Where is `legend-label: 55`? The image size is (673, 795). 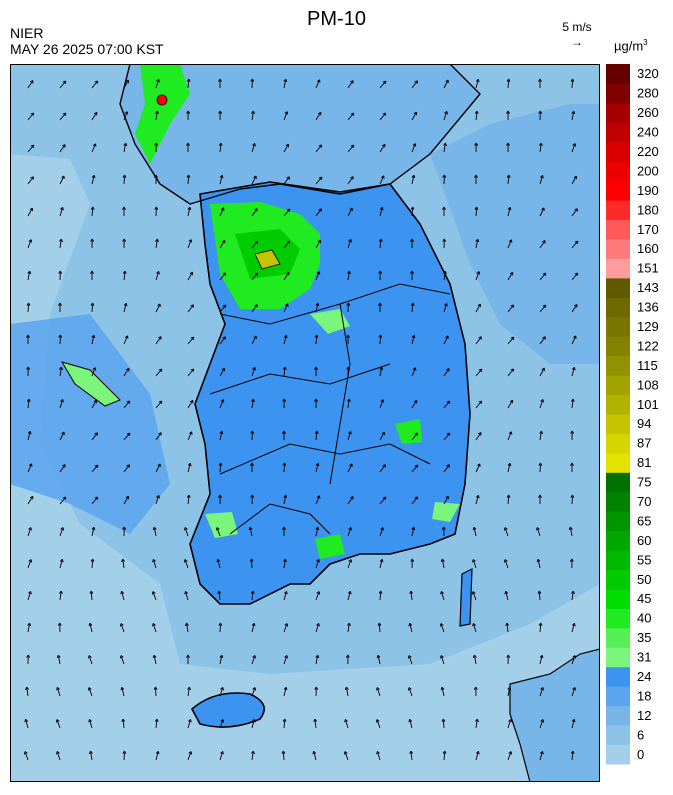 legend-label: 55 is located at coordinates (644, 559).